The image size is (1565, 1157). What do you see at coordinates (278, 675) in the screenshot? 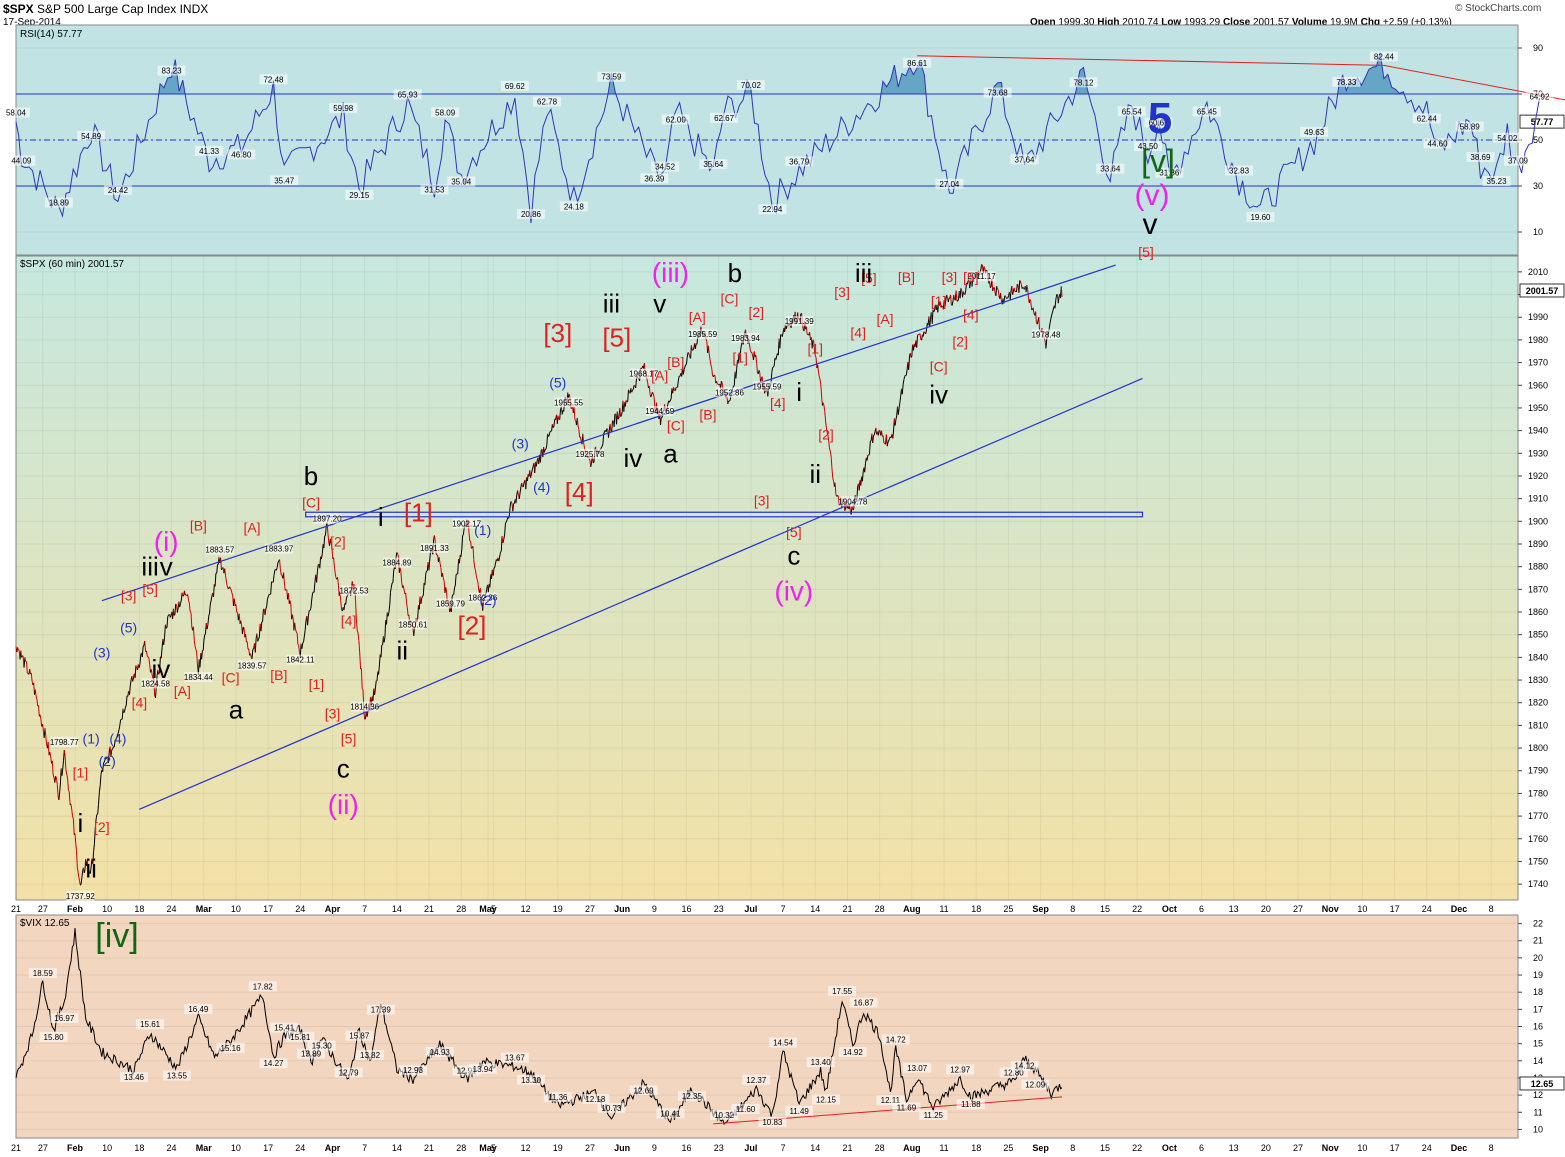
I see `wave-label: [B]` at bounding box center [278, 675].